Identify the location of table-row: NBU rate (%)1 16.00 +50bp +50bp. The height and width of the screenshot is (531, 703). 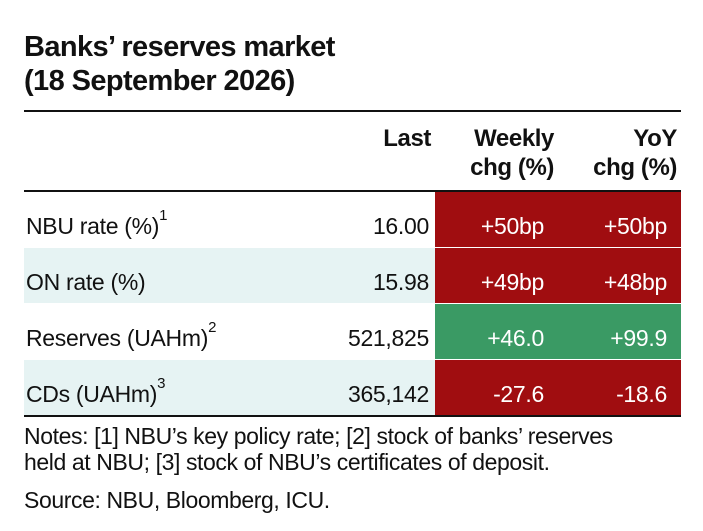
(352, 220).